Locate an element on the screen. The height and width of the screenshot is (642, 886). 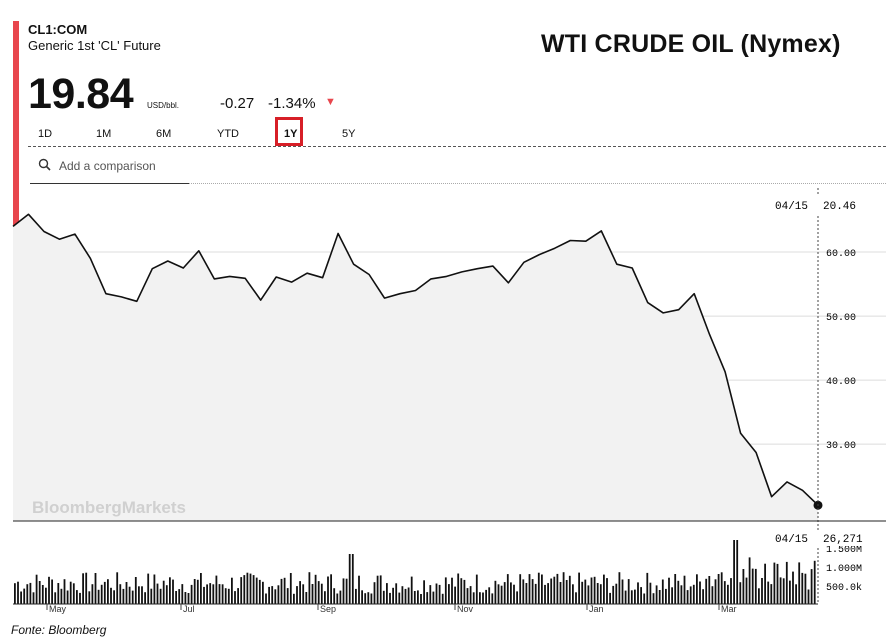
tab-ytd: YTD is located at coordinates (228, 134).